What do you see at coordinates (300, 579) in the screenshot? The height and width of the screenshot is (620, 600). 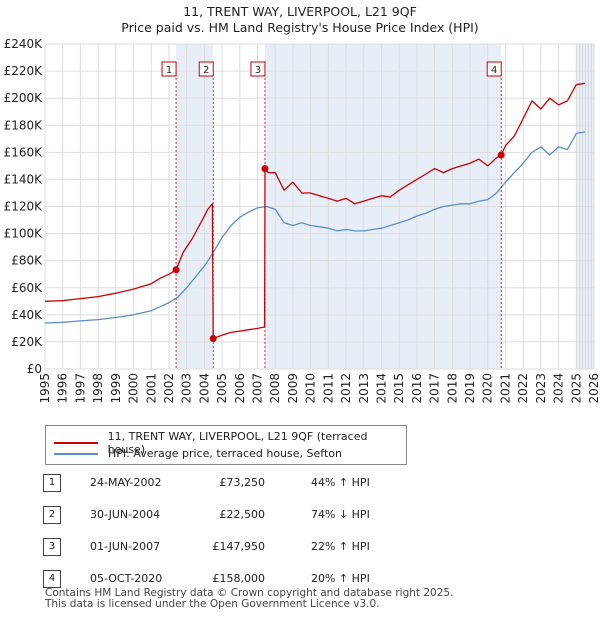 I see `sale-row: 4 05-OCT-2020 £158,000 20% ↑ HPI` at bounding box center [300, 579].